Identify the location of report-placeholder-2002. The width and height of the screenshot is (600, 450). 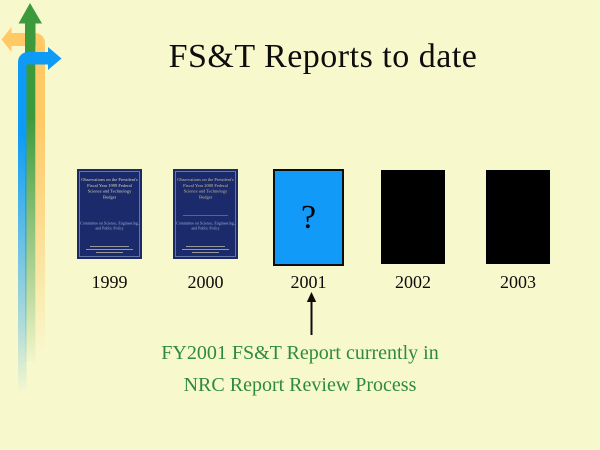
(413, 217).